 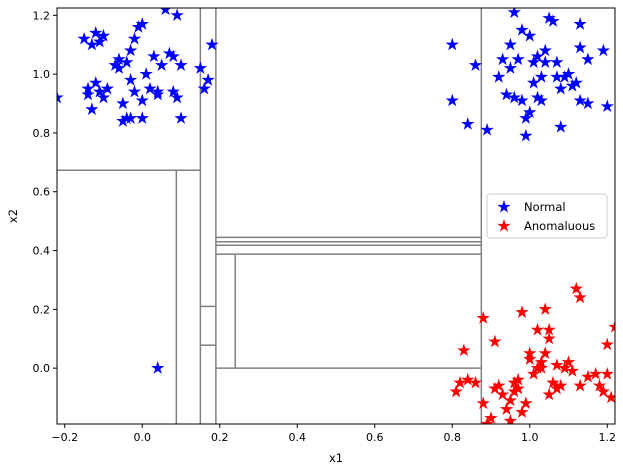 I want to click on legend-markers, so click(x=504, y=216).